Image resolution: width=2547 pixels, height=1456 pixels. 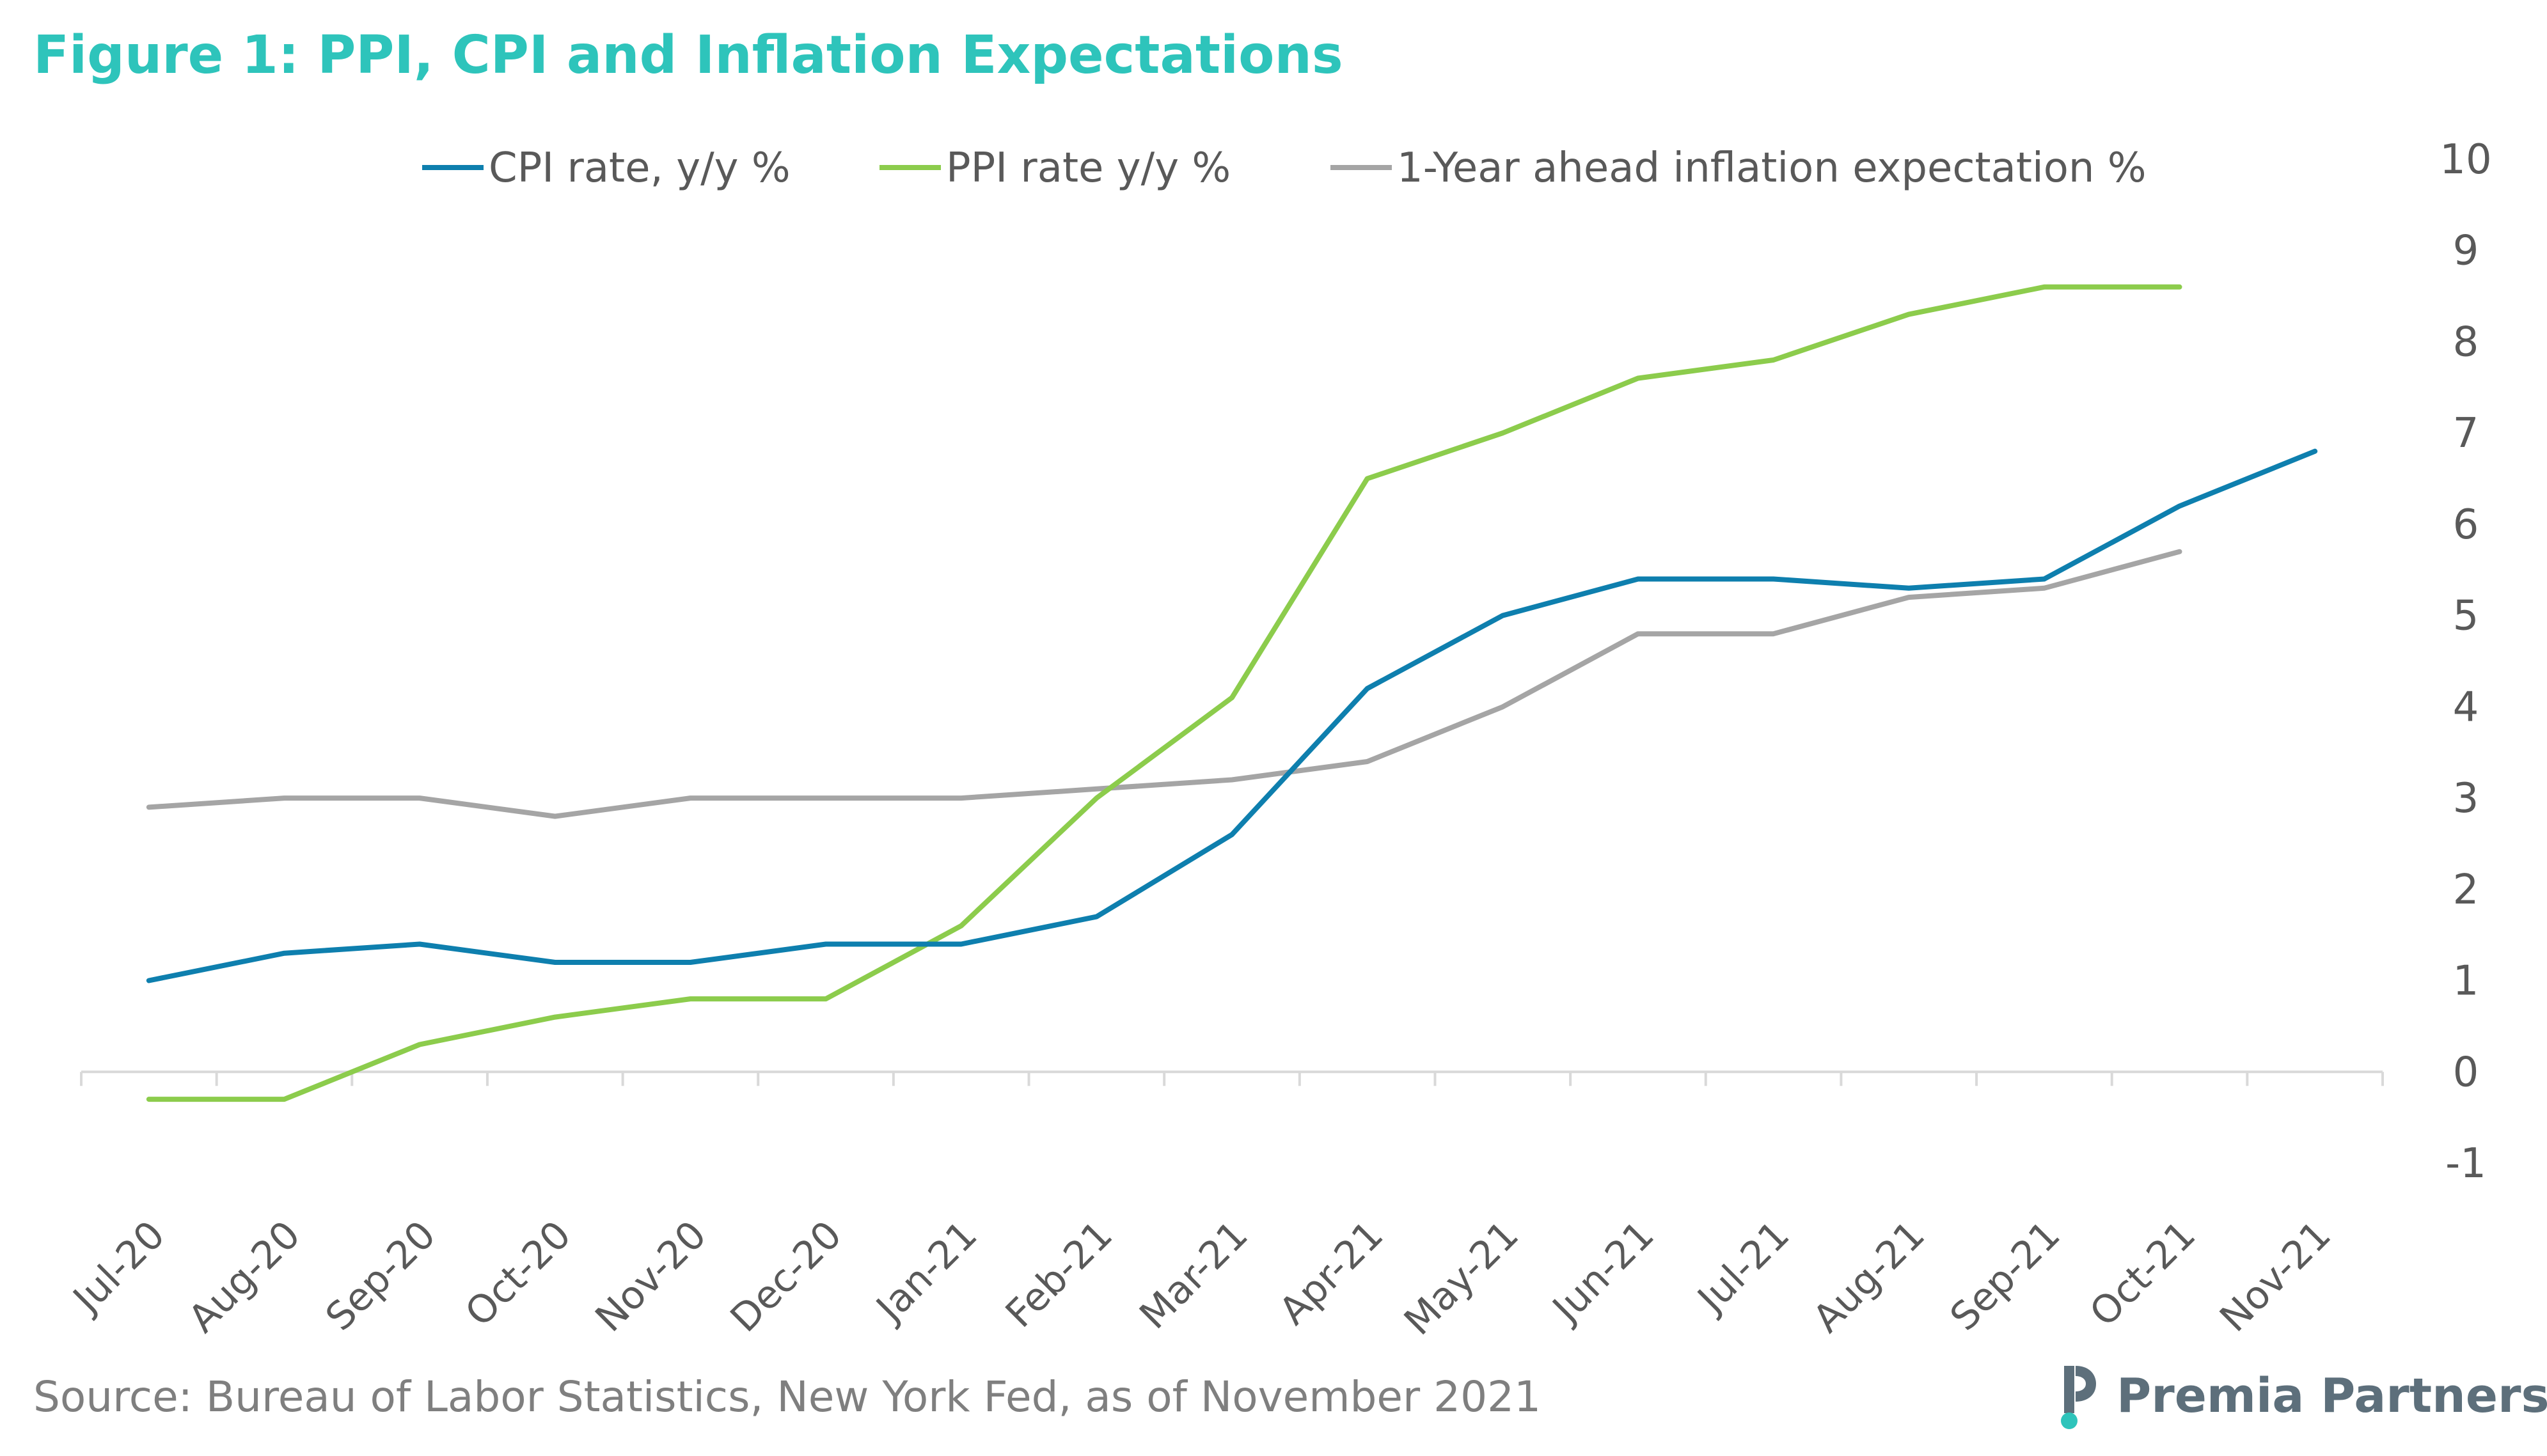 I want to click on y-tick-label: 2, so click(x=2466, y=890).